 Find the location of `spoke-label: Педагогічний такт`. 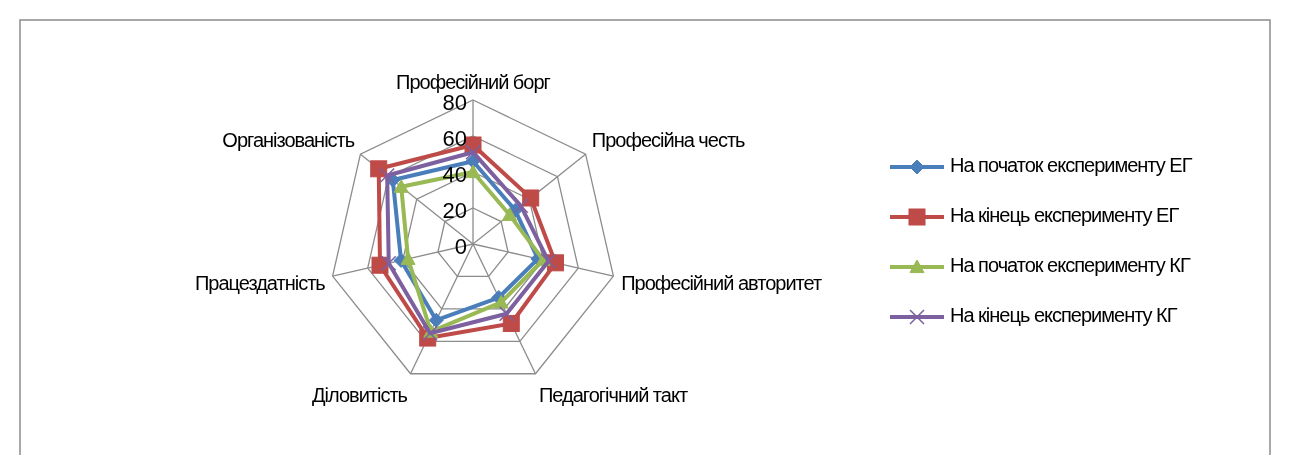

spoke-label: Педагогічний такт is located at coordinates (613, 395).